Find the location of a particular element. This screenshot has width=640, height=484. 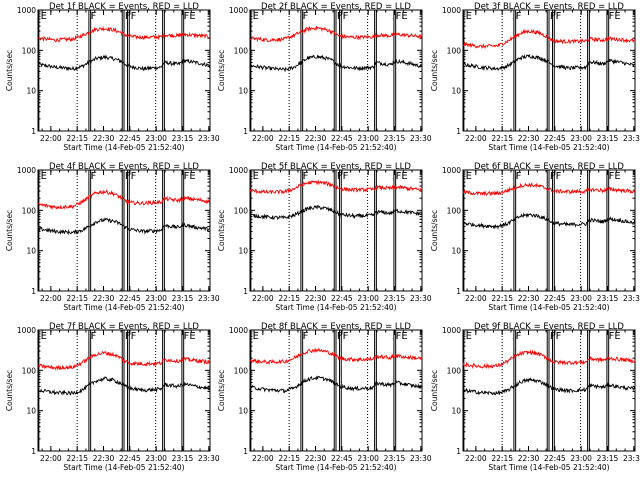

panel-title: Det 3f BLACK = Events, RED = LLD is located at coordinates (549, 7).